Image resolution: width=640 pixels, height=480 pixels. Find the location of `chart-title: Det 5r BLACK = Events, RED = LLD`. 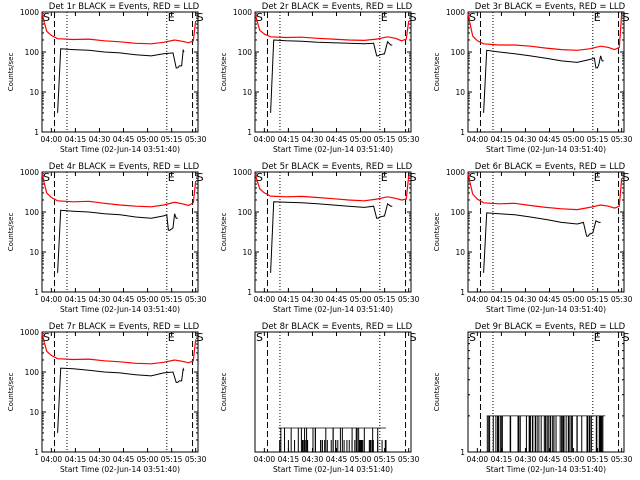

chart-title: Det 5r BLACK = Events, RED = LLD is located at coordinates (337, 167).